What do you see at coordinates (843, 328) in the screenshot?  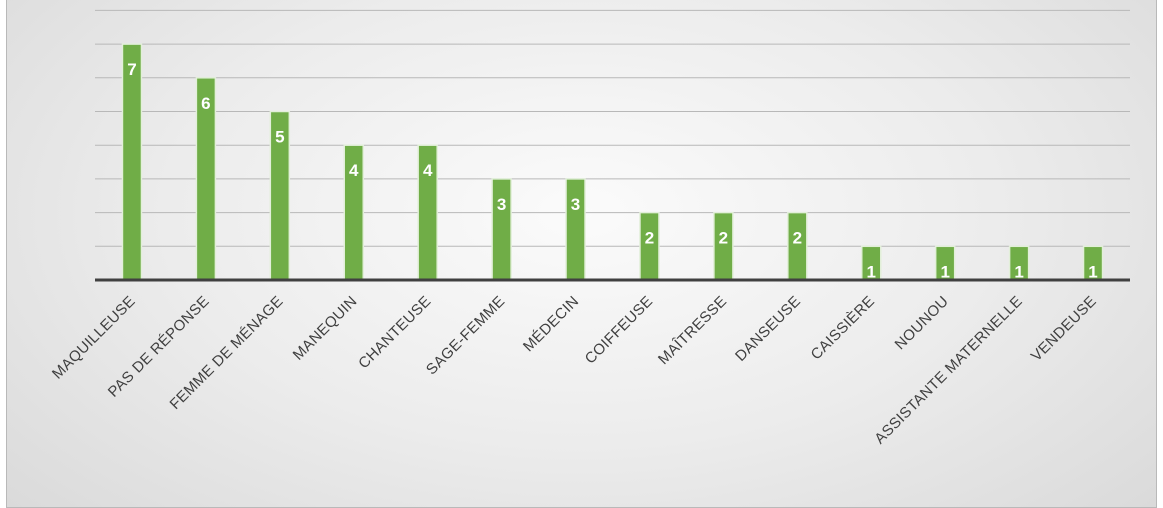 I see `category-label: CAISSIÈRE` at bounding box center [843, 328].